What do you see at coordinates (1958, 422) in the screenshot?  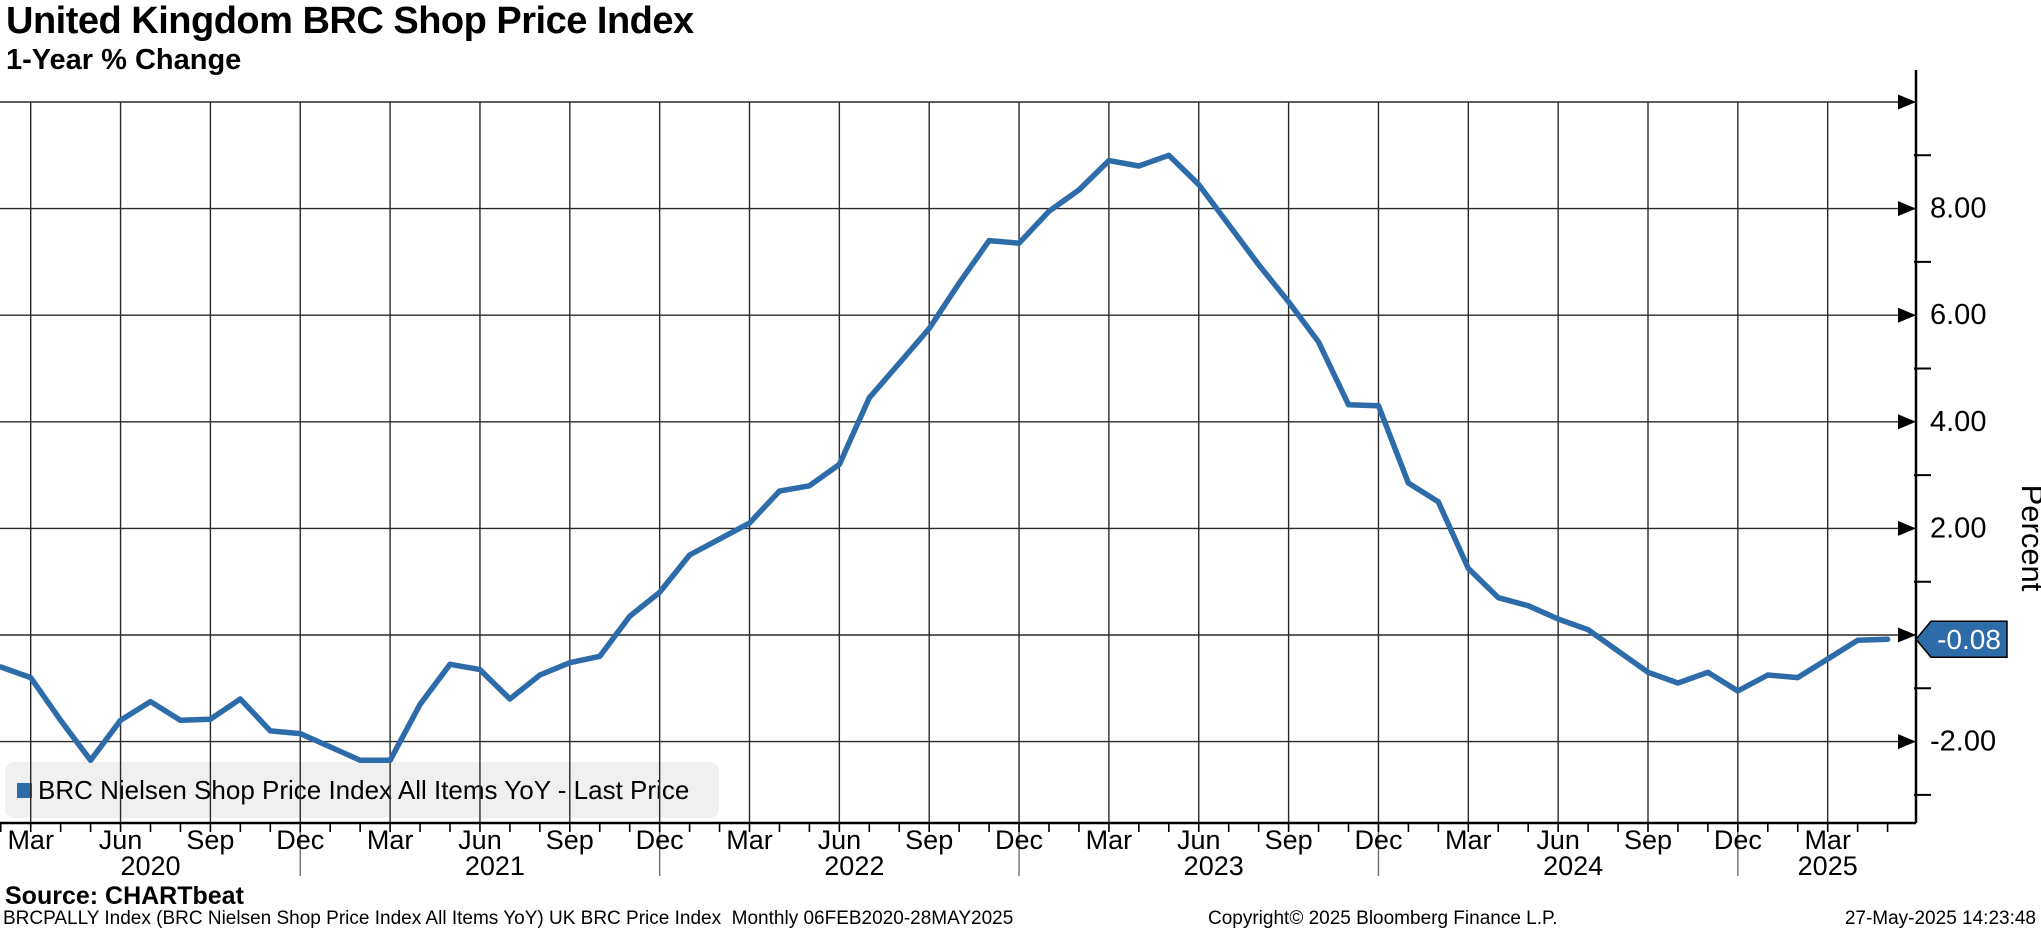 I see `y-tick-label: 4.00` at bounding box center [1958, 422].